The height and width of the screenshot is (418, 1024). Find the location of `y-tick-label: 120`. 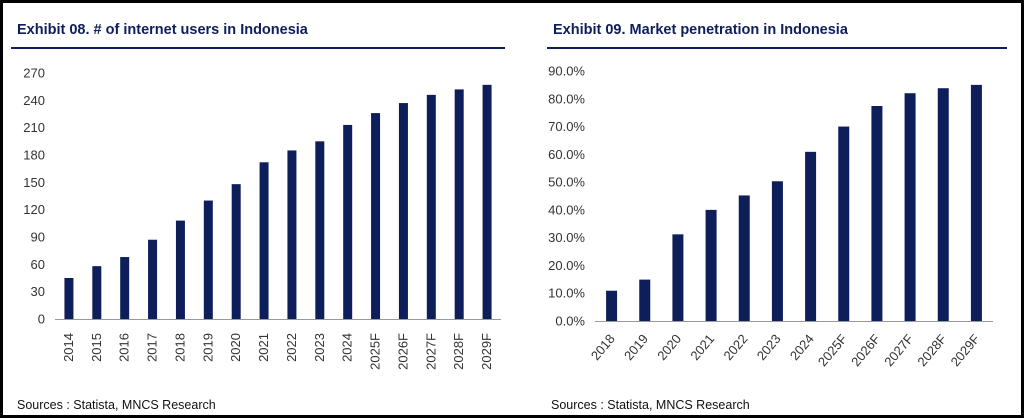

y-tick-label: 120 is located at coordinates (34, 209).